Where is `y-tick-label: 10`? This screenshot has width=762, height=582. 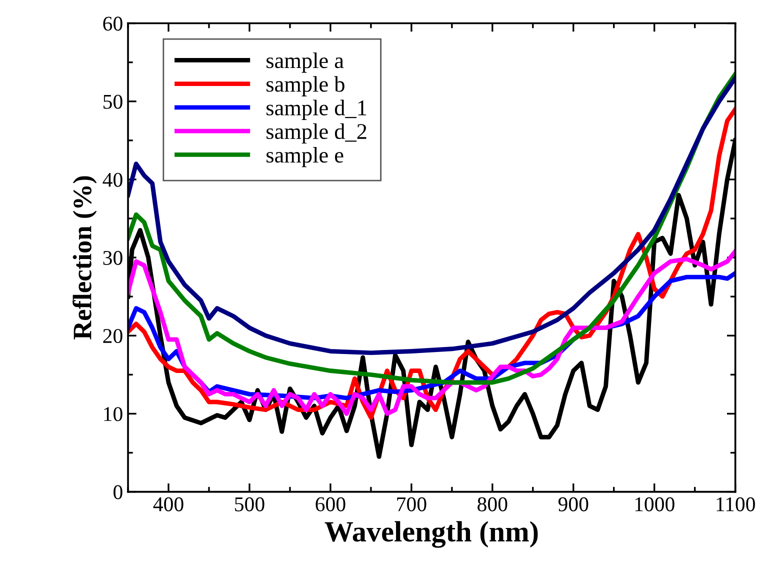
y-tick-label: 10 is located at coordinates (113, 414).